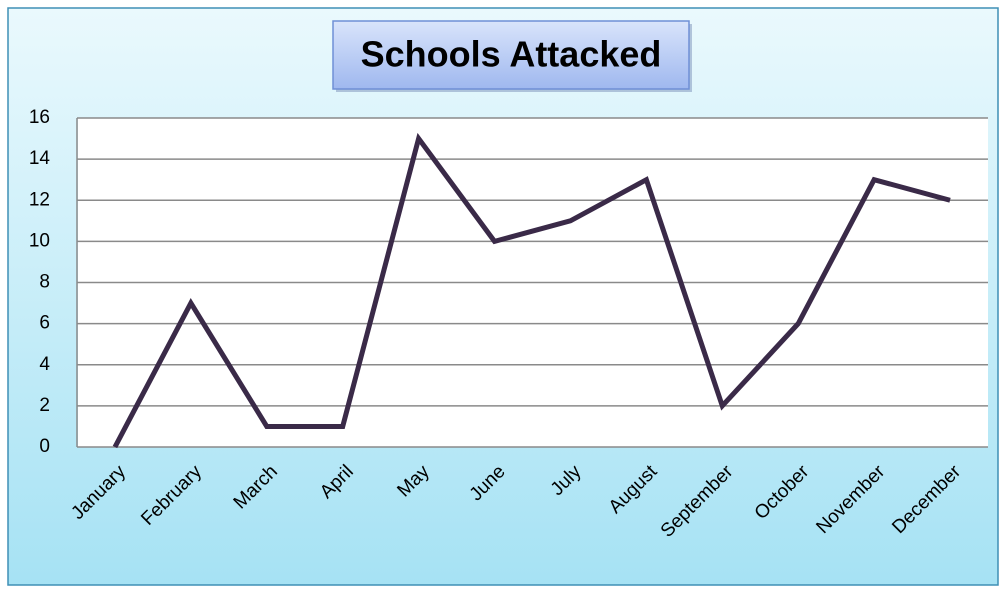  I want to click on chart-title: Schools Attacked, so click(511, 54).